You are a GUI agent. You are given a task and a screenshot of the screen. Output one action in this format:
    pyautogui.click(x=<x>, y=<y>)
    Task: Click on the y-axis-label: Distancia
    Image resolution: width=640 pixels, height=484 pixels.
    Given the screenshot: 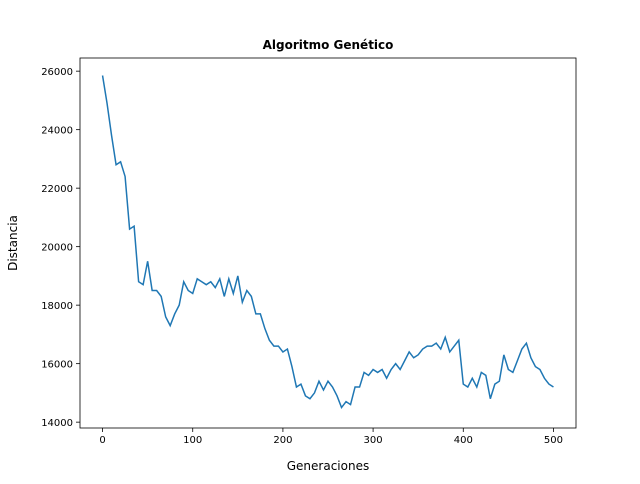 What is the action you would take?
    pyautogui.click(x=13, y=243)
    